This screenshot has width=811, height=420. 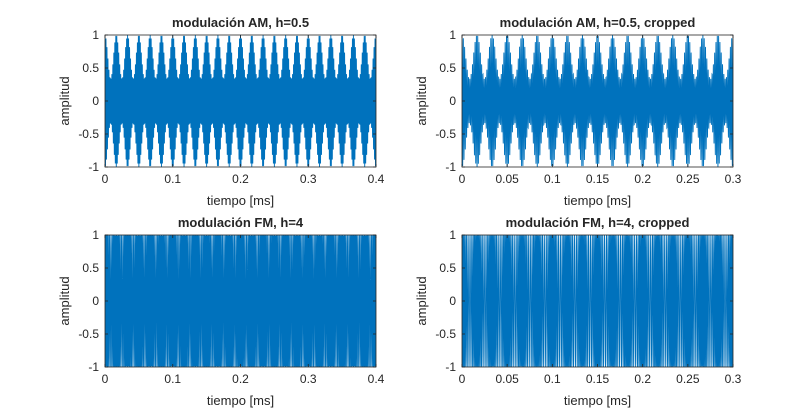 What do you see at coordinates (240, 22) in the screenshot?
I see `chart-title: modulación AM, h=0.5` at bounding box center [240, 22].